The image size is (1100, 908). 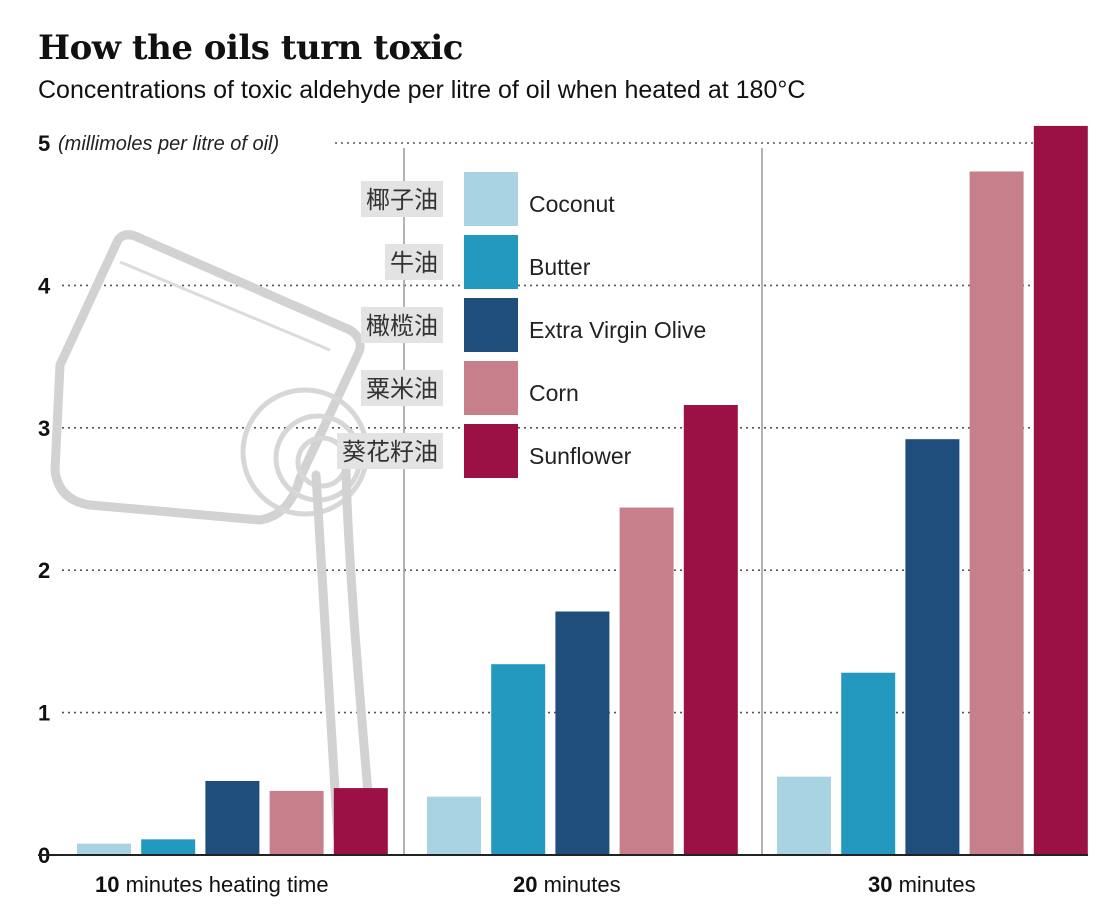 What do you see at coordinates (212, 884) in the screenshot?
I see `x-tick-label-10min: 10 minutes heating time` at bounding box center [212, 884].